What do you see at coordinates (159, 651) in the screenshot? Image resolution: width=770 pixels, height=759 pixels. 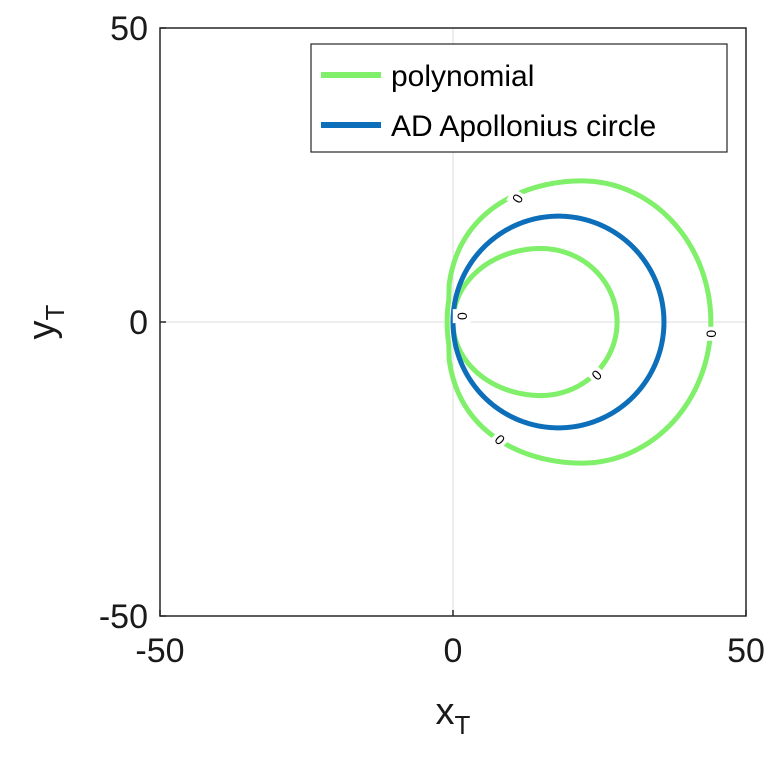 I see `x-tick-label: -50` at bounding box center [159, 651].